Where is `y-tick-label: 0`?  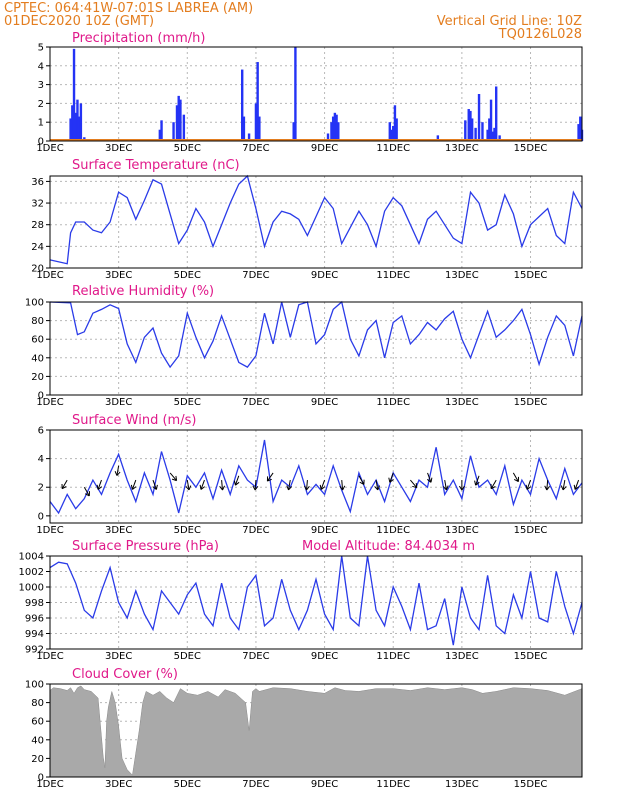 y-tick-label: 0 is located at coordinates (41, 516).